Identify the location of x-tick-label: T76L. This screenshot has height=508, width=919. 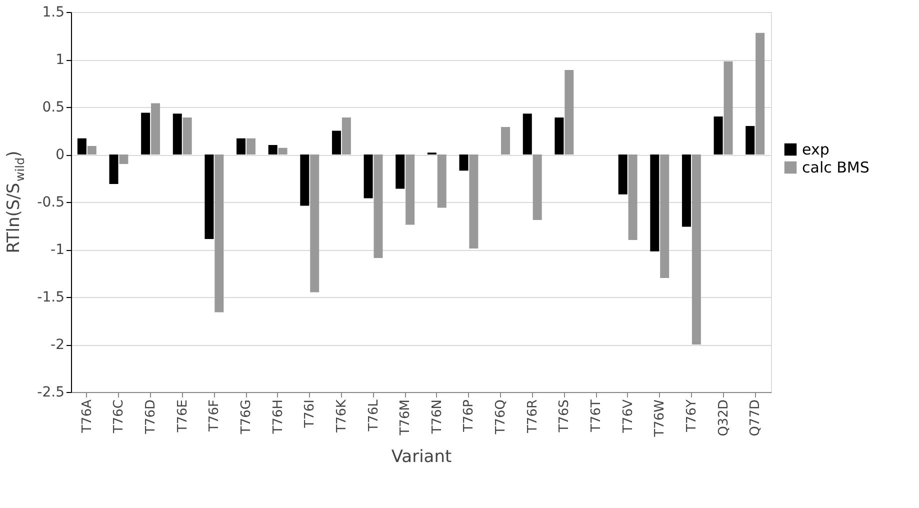
(374, 415).